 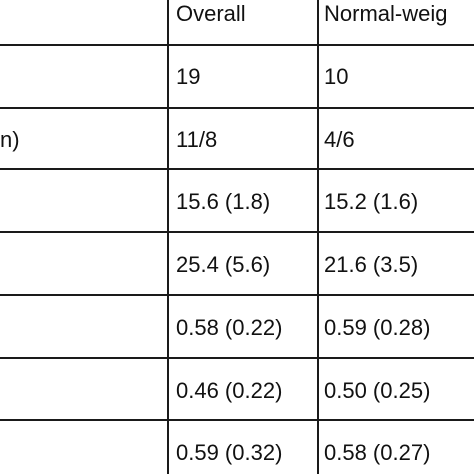 I want to click on table-cell-normal-weight: 0.58 (0.27), so click(x=377, y=452).